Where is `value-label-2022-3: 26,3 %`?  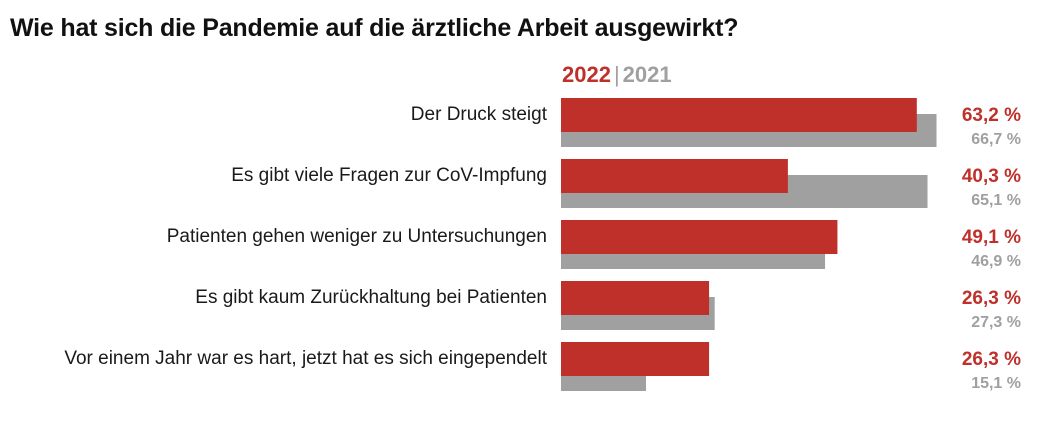 value-label-2022-3: 26,3 % is located at coordinates (991, 298).